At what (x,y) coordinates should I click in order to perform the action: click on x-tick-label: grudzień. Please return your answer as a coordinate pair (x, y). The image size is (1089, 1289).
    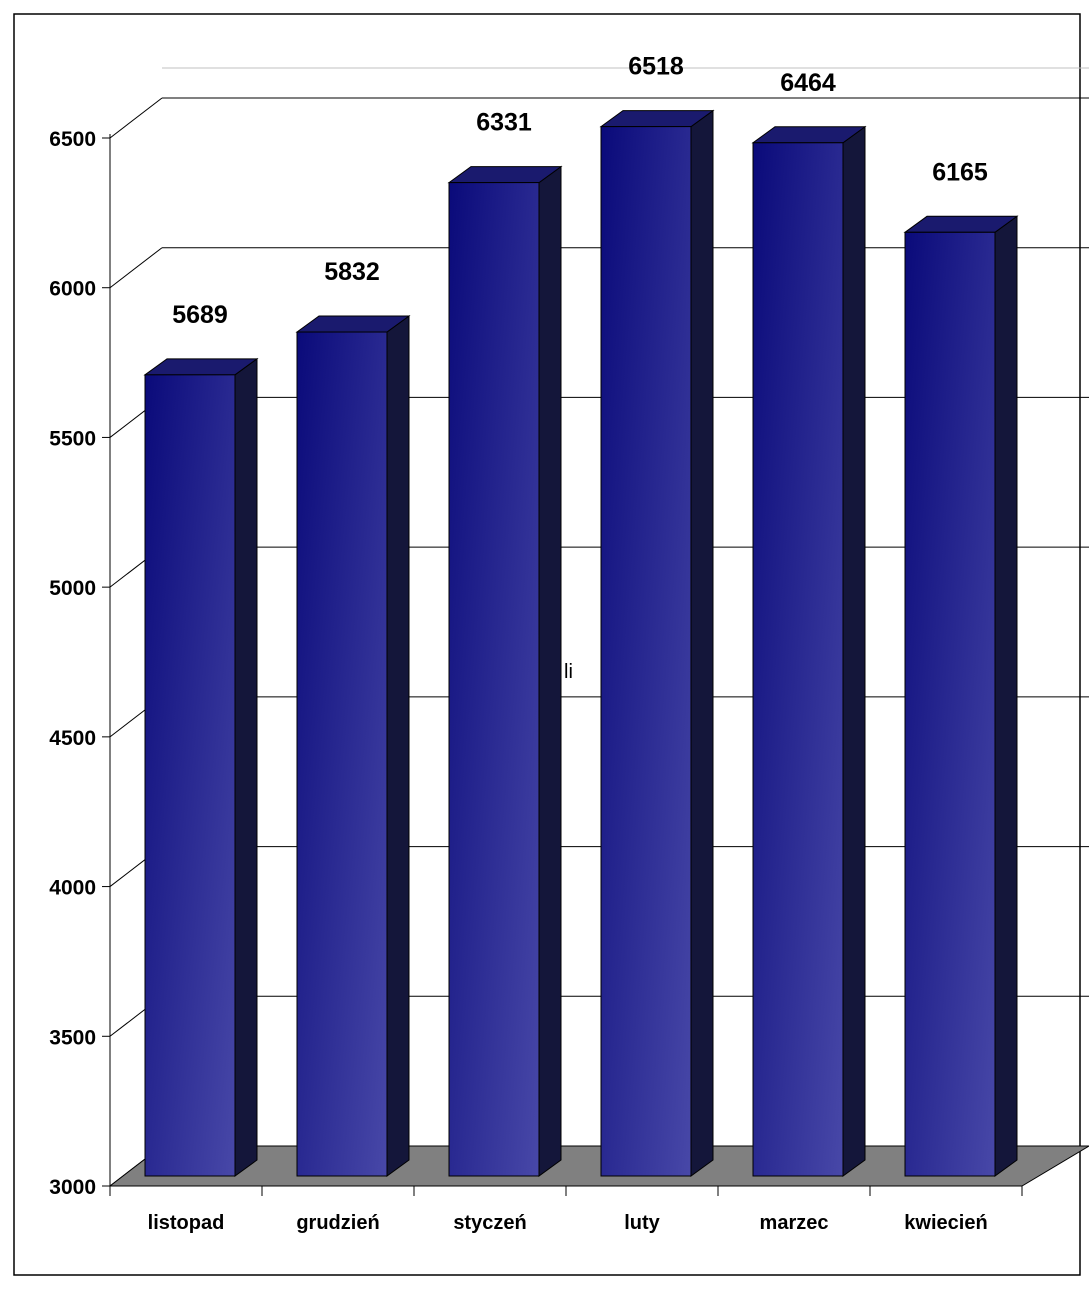
    Looking at the image, I should click on (337, 1223).